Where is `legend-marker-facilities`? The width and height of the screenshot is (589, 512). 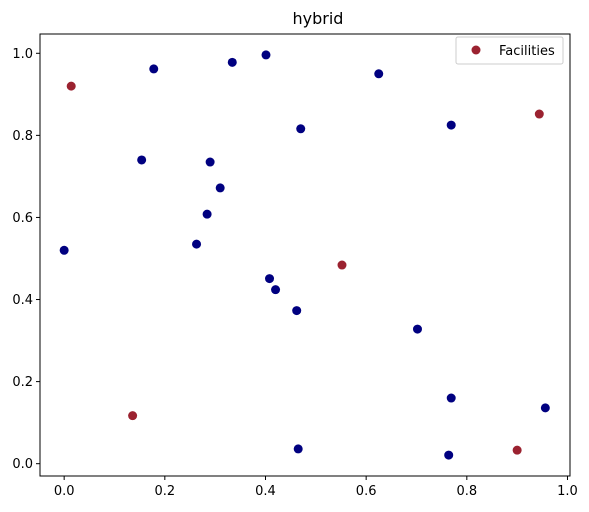
legend-marker-facilities is located at coordinates (476, 50).